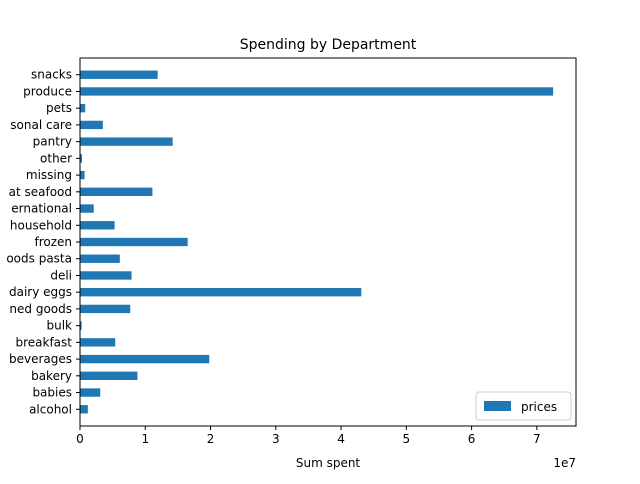 This screenshot has height=484, width=640. Describe the element at coordinates (145, 439) in the screenshot. I see `x-tick-label: 1` at that location.